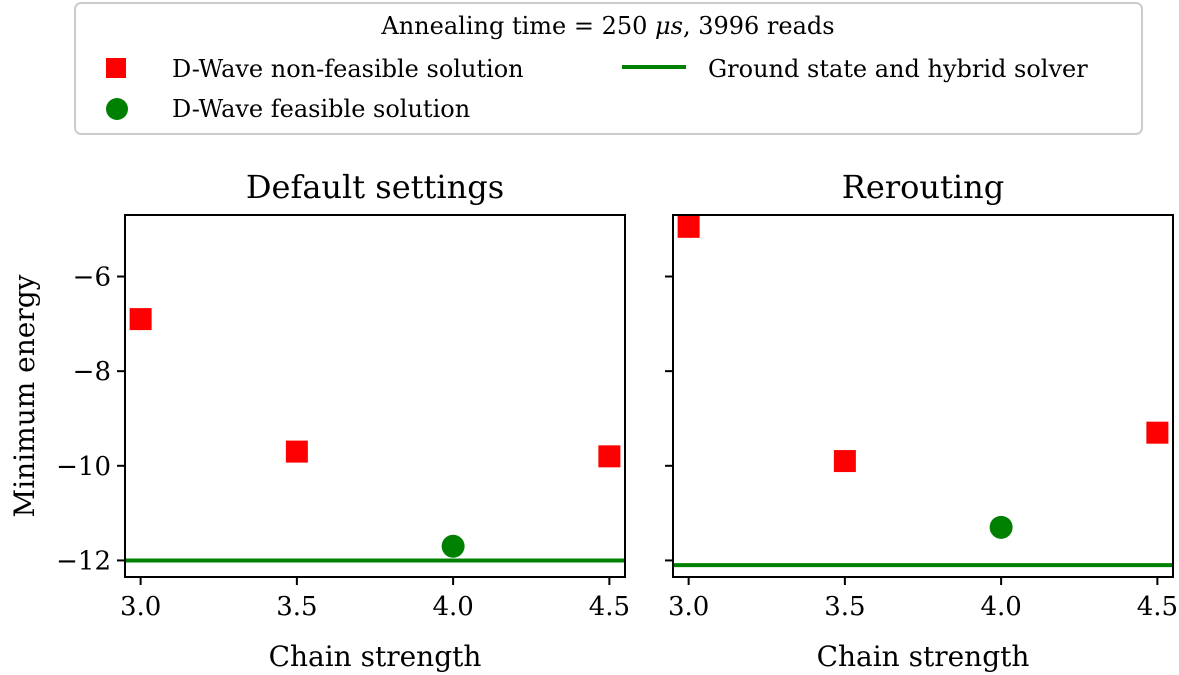  Describe the element at coordinates (375, 187) in the screenshot. I see `panel-title: Default settings` at that location.